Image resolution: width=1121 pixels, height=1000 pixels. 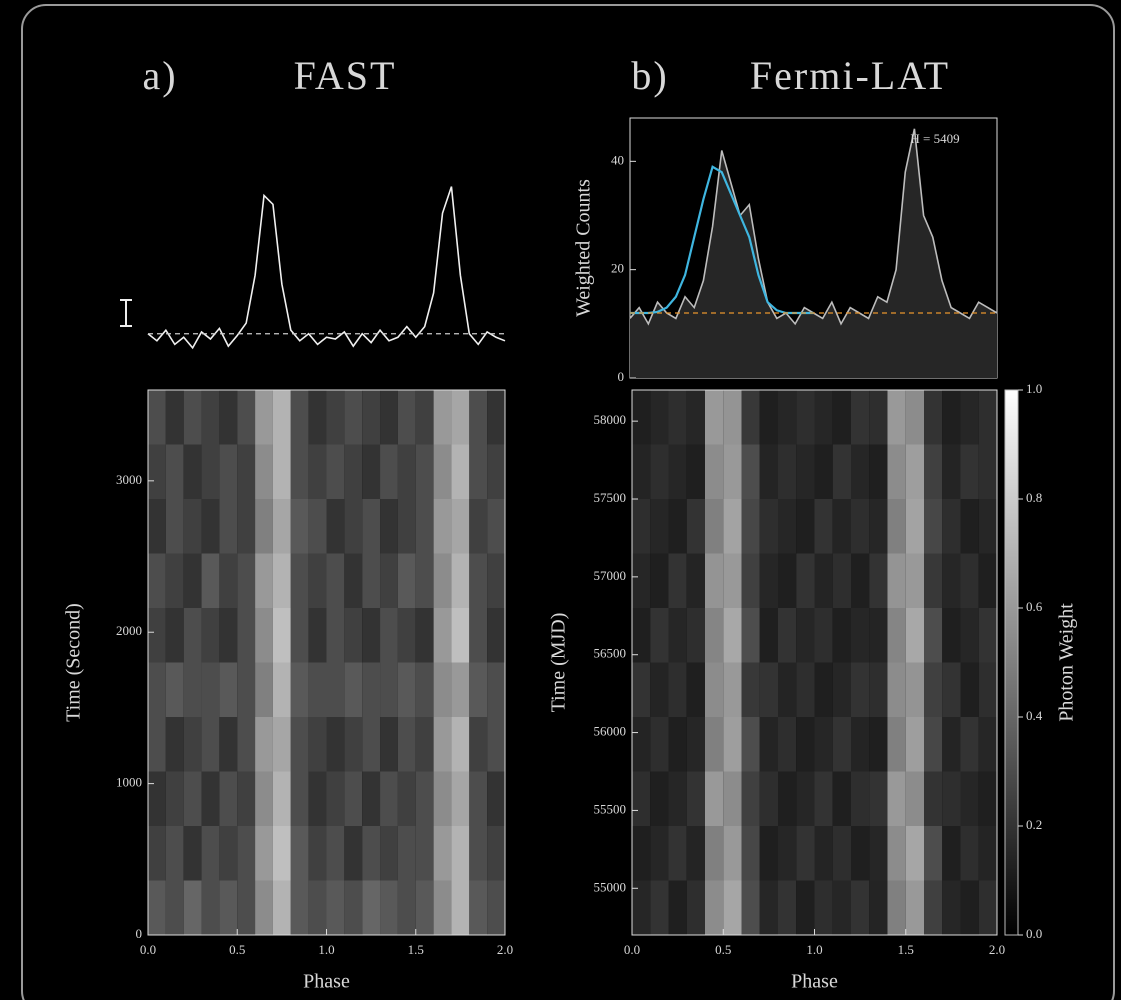 What do you see at coordinates (139, 933) in the screenshot?
I see `y-tick-label: 0` at bounding box center [139, 933].